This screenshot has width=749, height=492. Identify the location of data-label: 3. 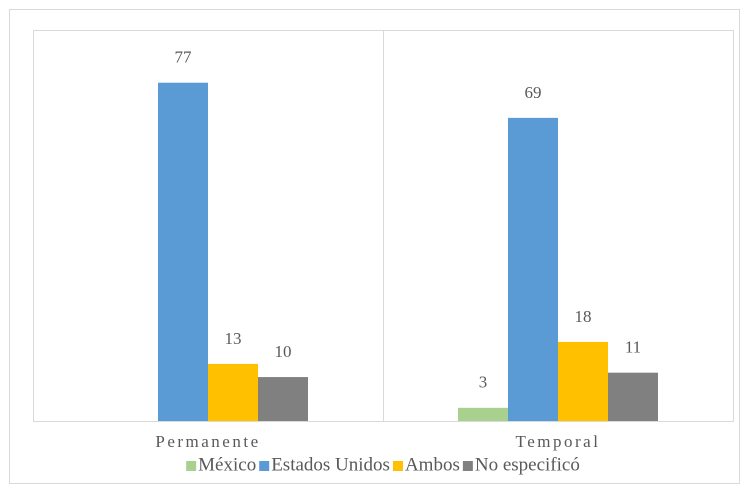
(483, 382).